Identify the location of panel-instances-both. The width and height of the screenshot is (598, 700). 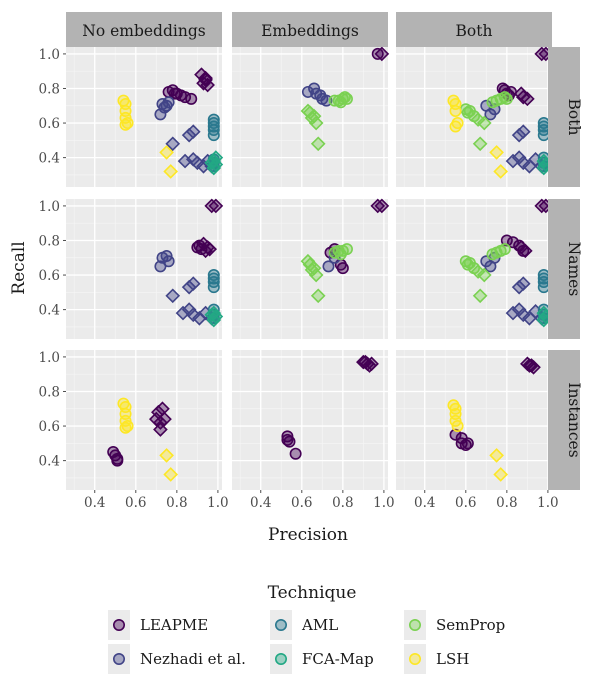
(474, 420).